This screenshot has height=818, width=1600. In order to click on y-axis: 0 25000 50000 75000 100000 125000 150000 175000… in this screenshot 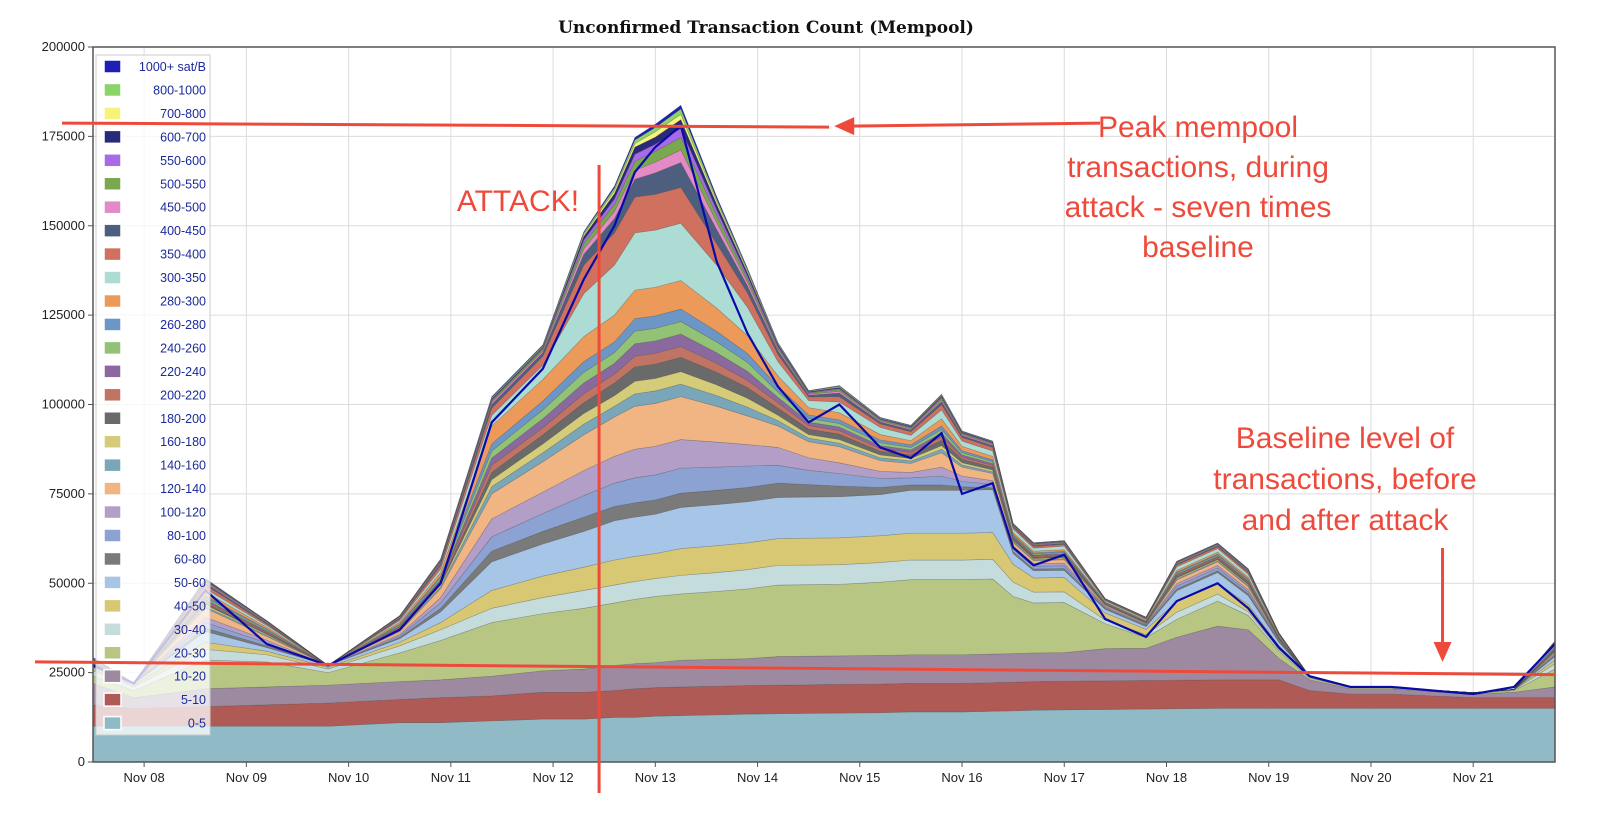, I will do `click(67, 404)`.